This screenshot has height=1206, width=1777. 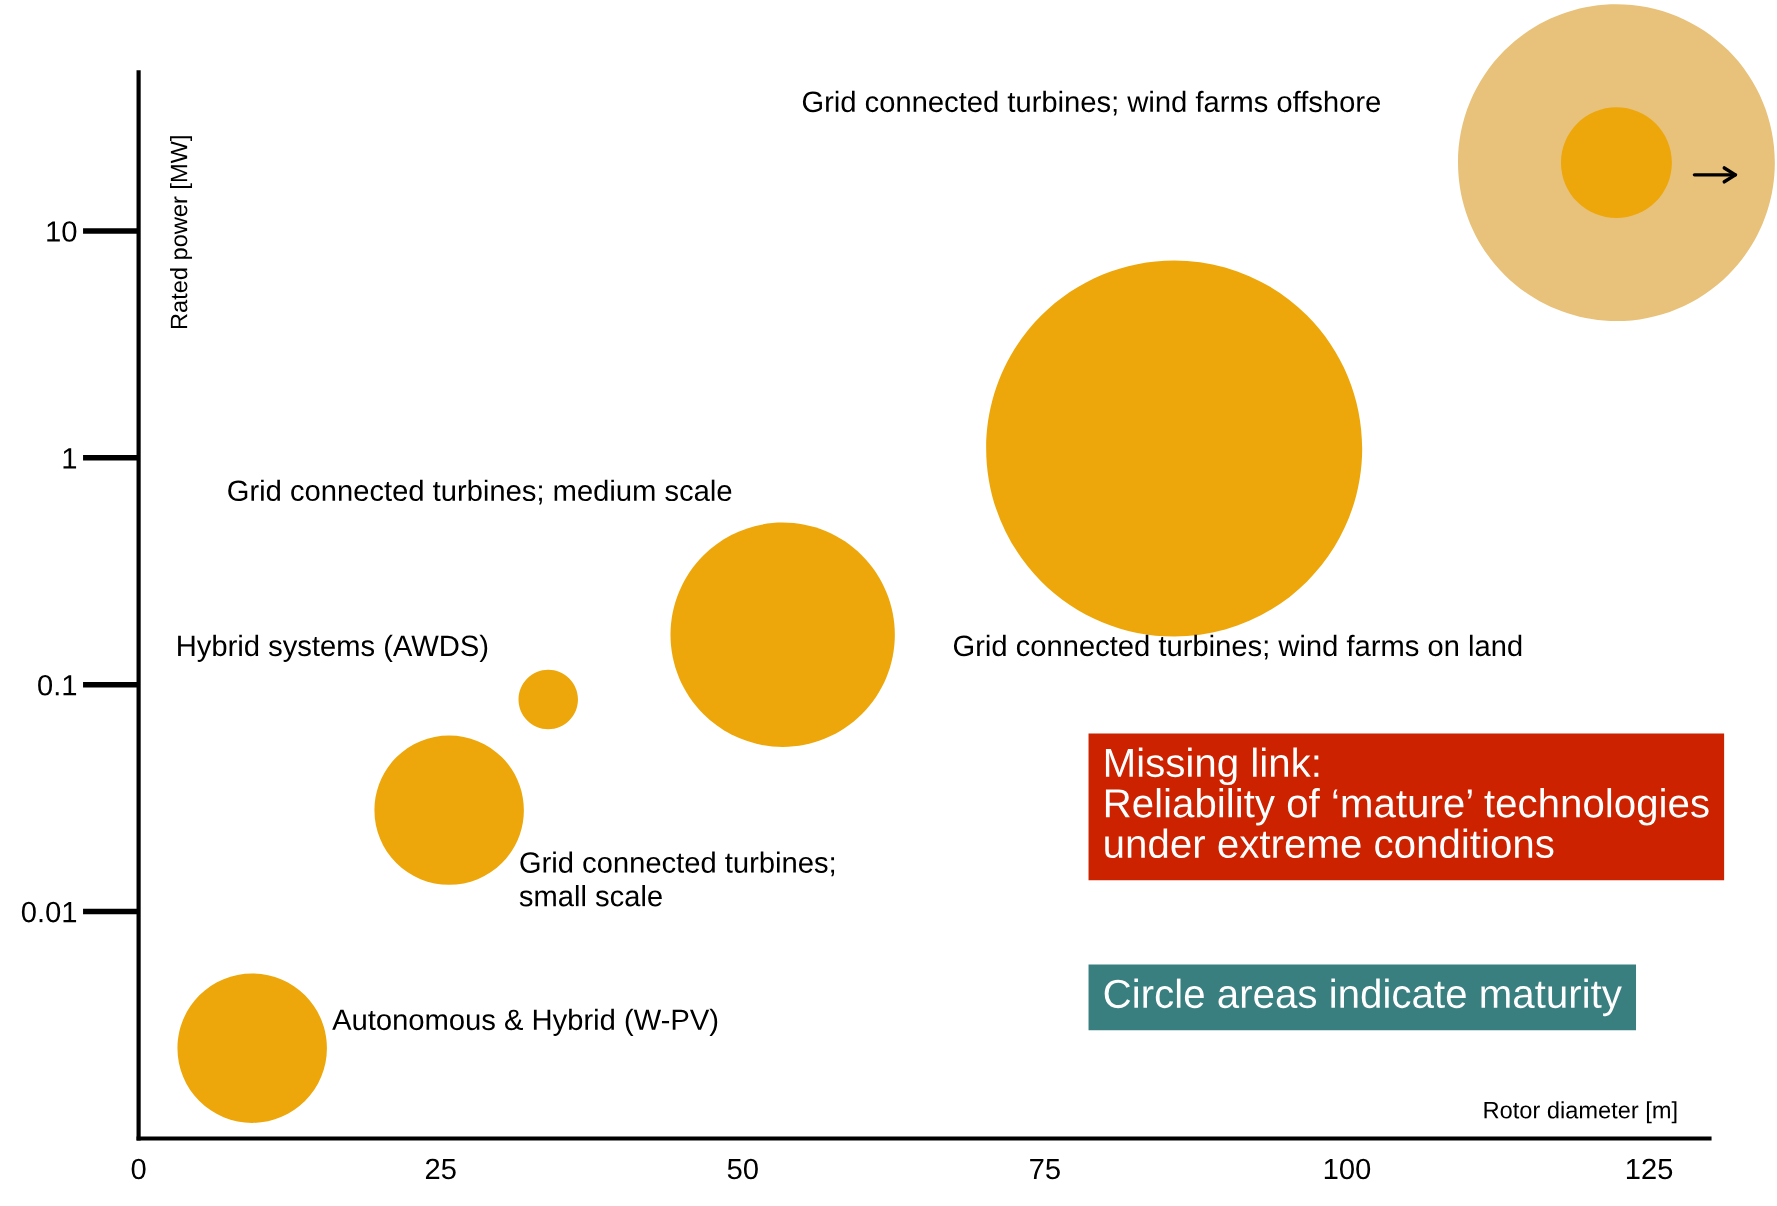 I want to click on annotation: Missing link: Reliability of ‘mature’ technologies under extreme conditions, so click(x=1407, y=803).